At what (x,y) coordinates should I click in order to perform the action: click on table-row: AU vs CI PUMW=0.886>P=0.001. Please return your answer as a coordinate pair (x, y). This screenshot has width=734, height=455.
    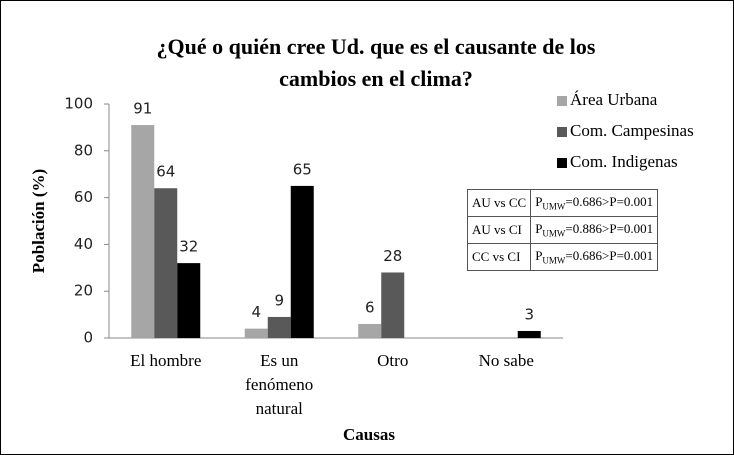
    Looking at the image, I should click on (562, 230).